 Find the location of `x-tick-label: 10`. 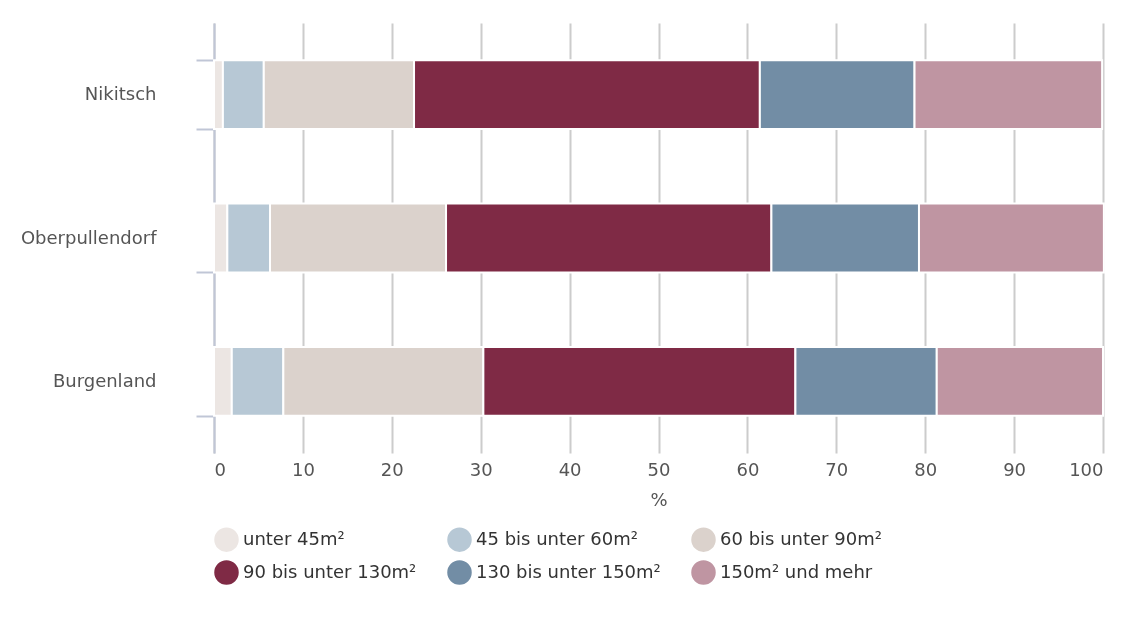

x-tick-label: 10 is located at coordinates (303, 469).